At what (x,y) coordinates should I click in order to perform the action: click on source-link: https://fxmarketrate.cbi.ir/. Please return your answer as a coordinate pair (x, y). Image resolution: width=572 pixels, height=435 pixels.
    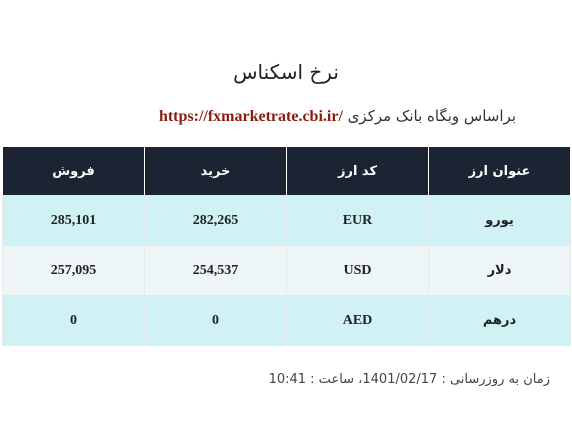
    Looking at the image, I should click on (250, 116).